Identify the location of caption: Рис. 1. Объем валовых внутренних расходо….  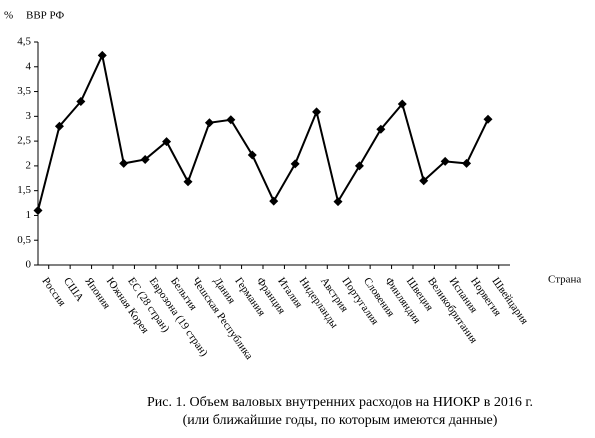
(340, 402).